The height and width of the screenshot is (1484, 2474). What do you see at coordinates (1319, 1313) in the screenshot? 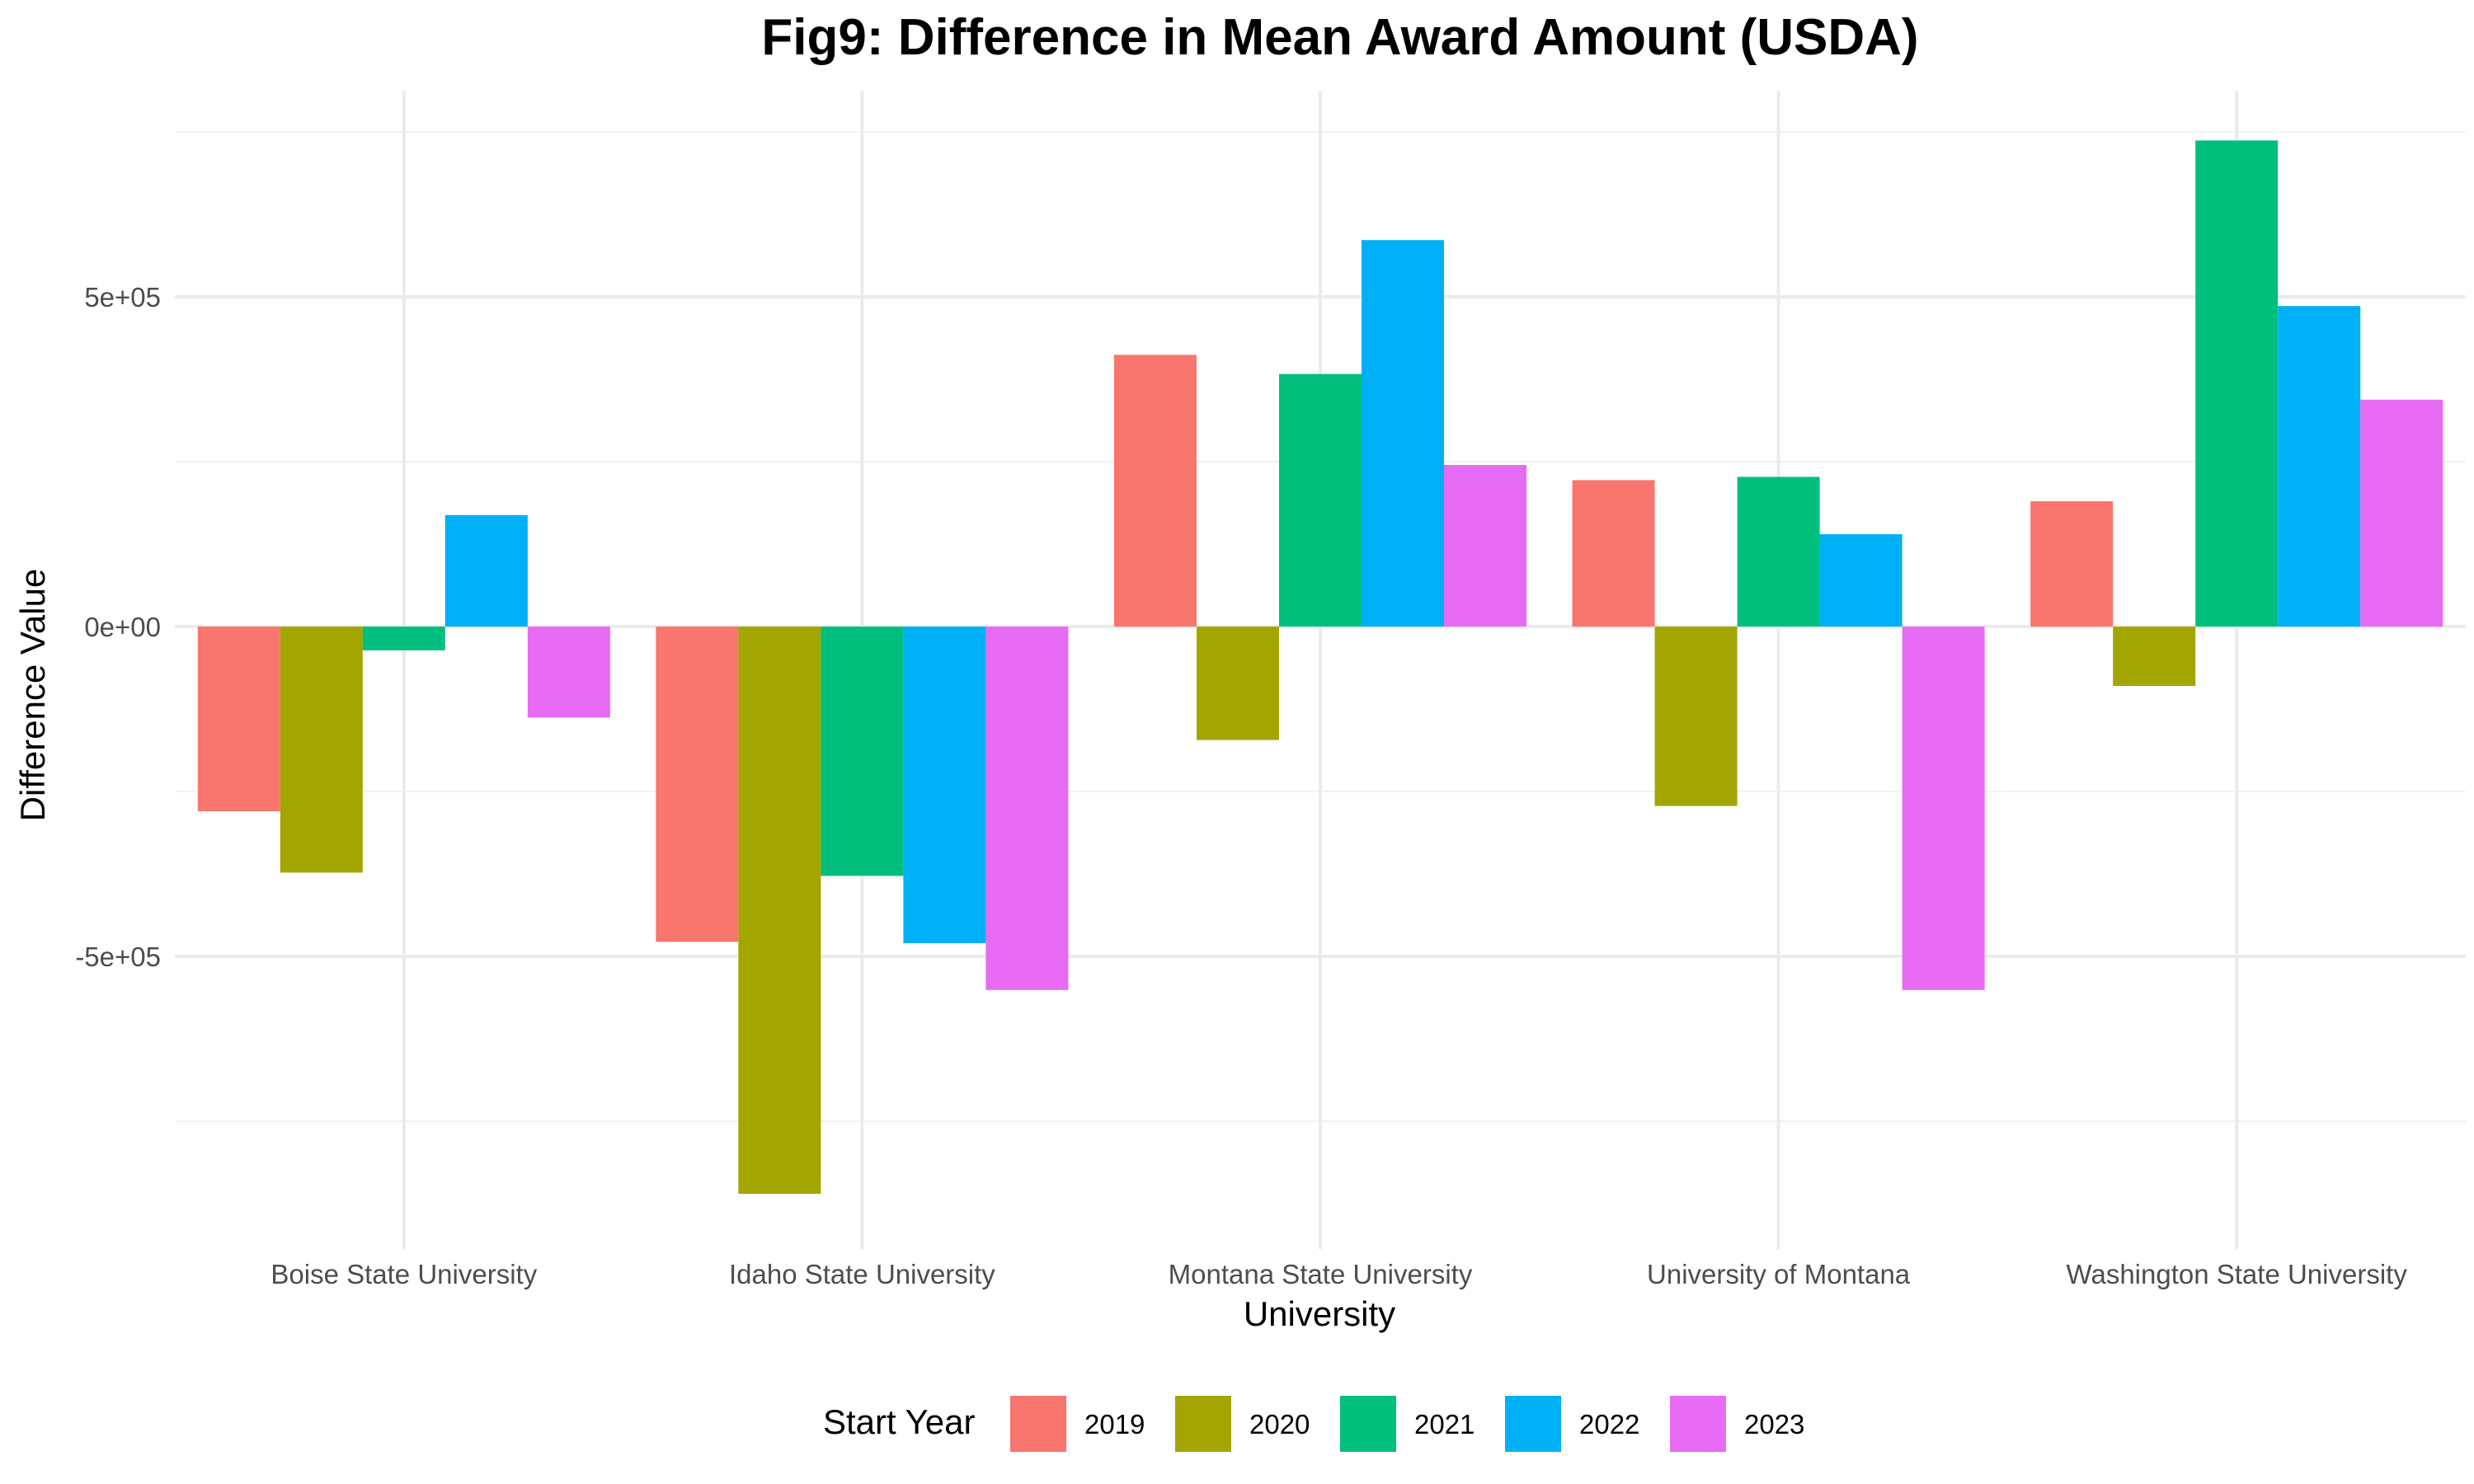
I see `x-axis-label: University` at bounding box center [1319, 1313].